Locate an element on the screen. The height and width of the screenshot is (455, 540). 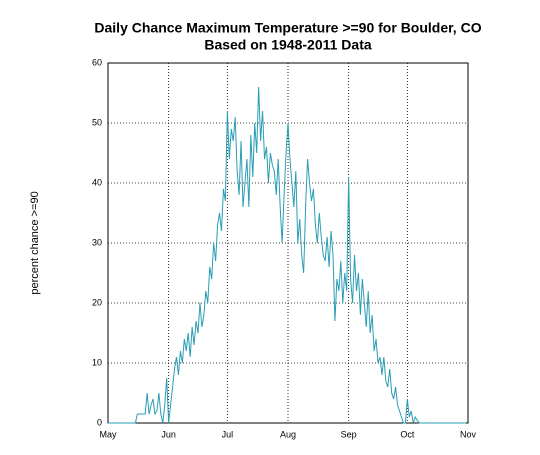
x-tick-label: Oct is located at coordinates (407, 434).